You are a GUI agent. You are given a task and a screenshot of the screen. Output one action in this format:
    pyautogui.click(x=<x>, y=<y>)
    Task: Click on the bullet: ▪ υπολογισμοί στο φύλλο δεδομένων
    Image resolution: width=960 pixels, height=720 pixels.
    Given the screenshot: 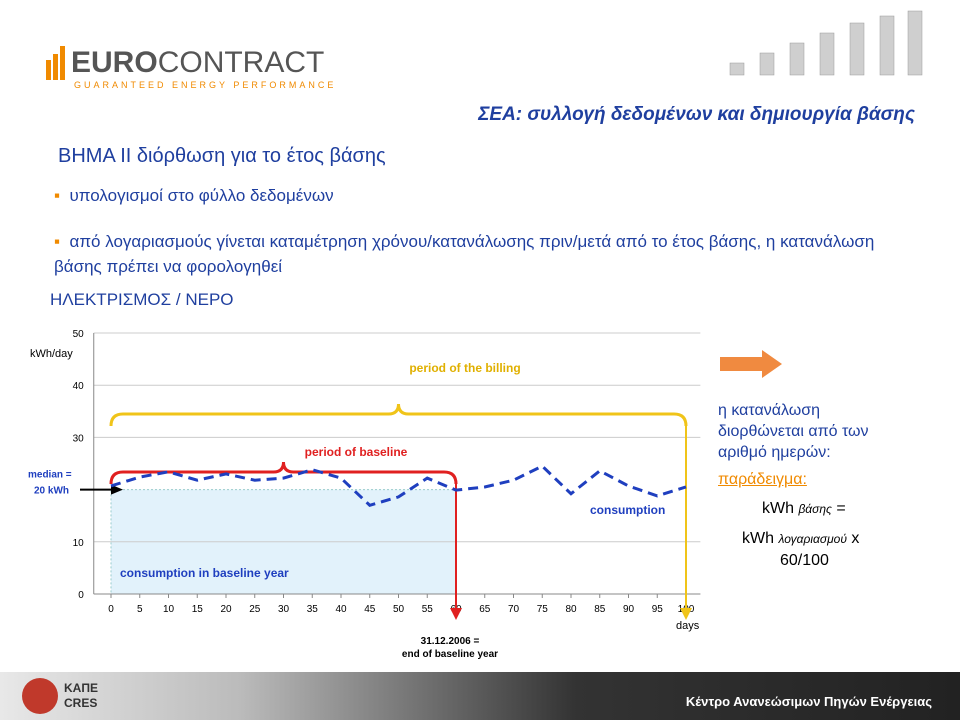 What is the action you would take?
    pyautogui.click(x=194, y=195)
    